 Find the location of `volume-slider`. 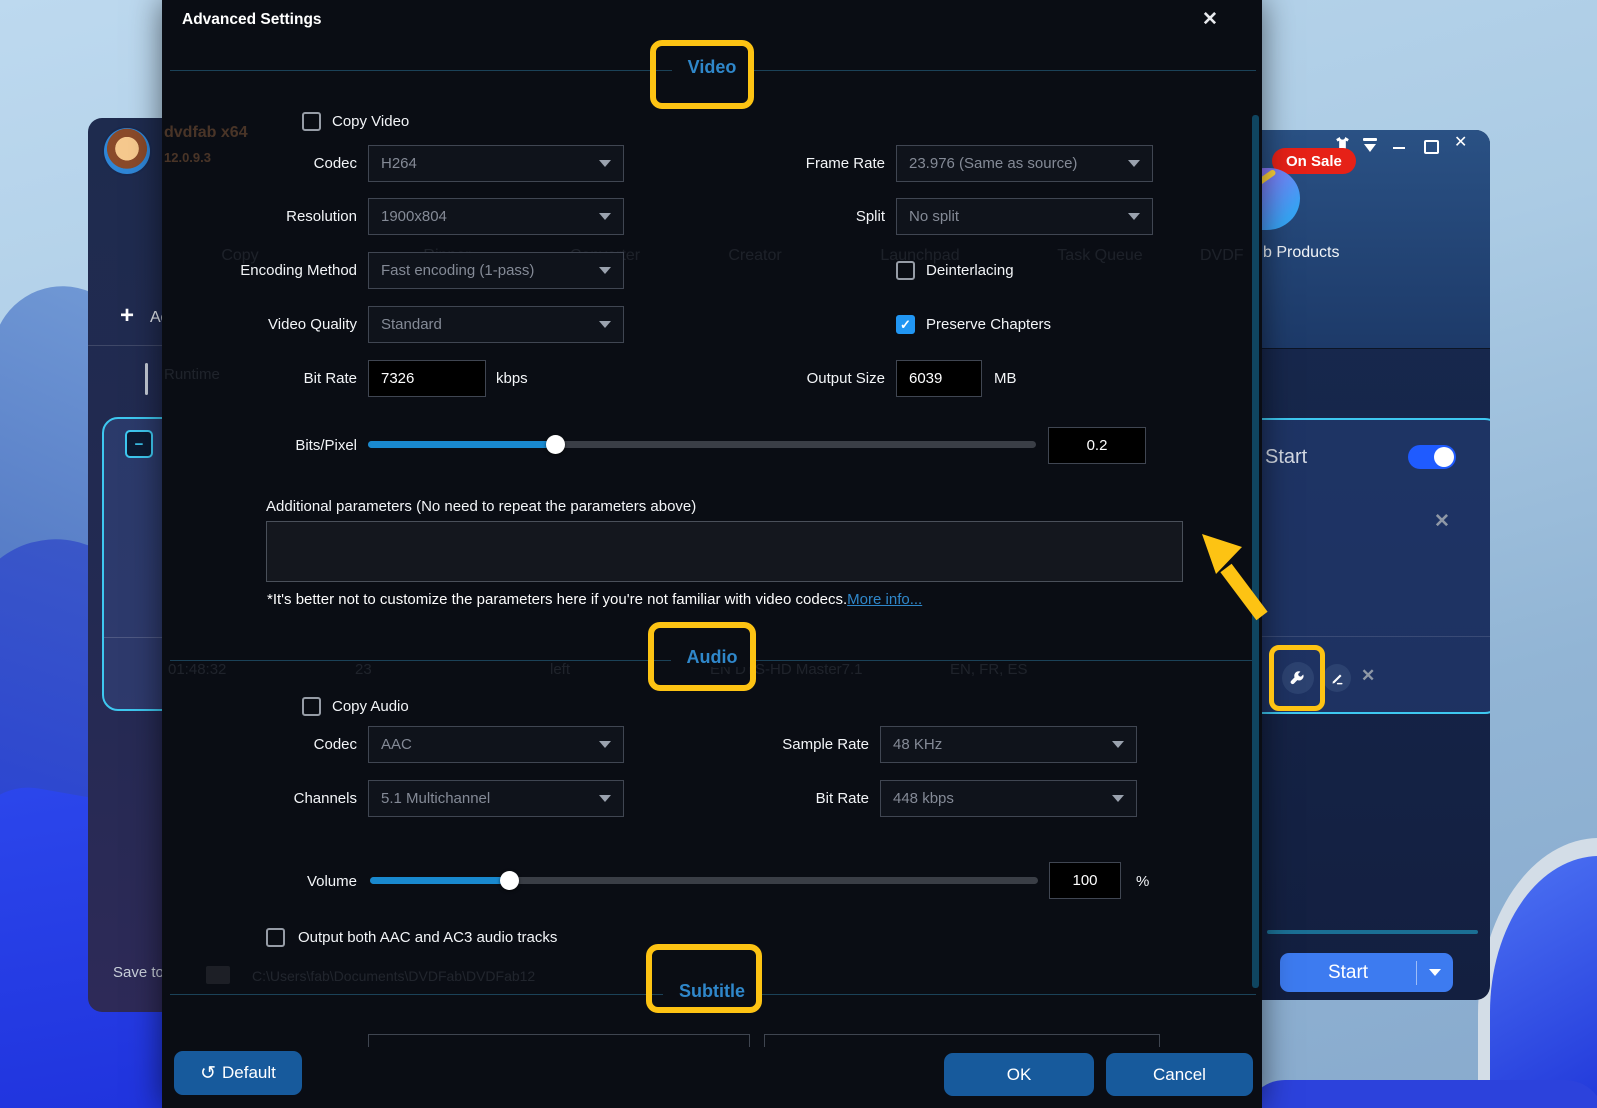

volume-slider is located at coordinates (704, 880).